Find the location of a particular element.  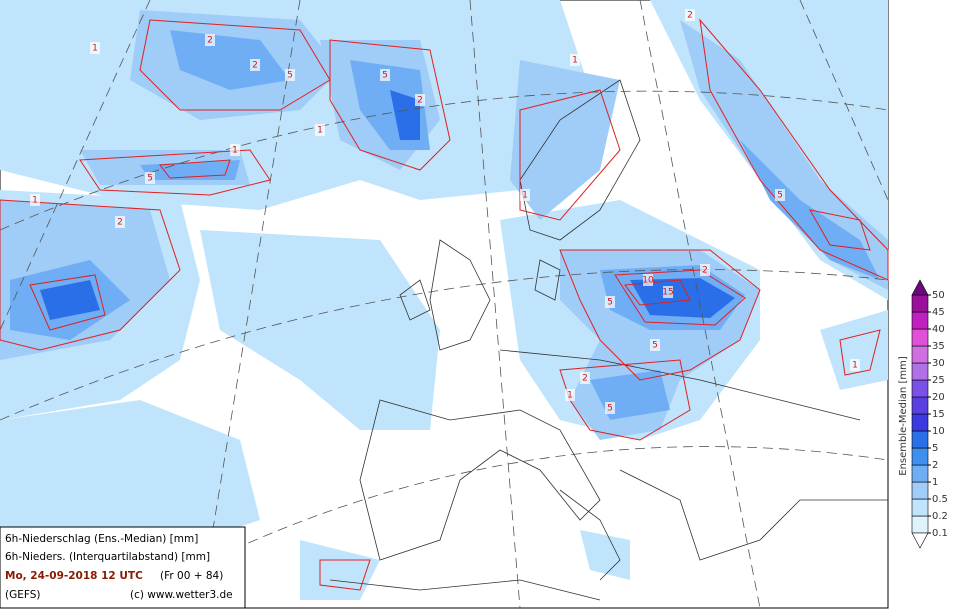

colorbar-label: 0.1 is located at coordinates (940, 533).